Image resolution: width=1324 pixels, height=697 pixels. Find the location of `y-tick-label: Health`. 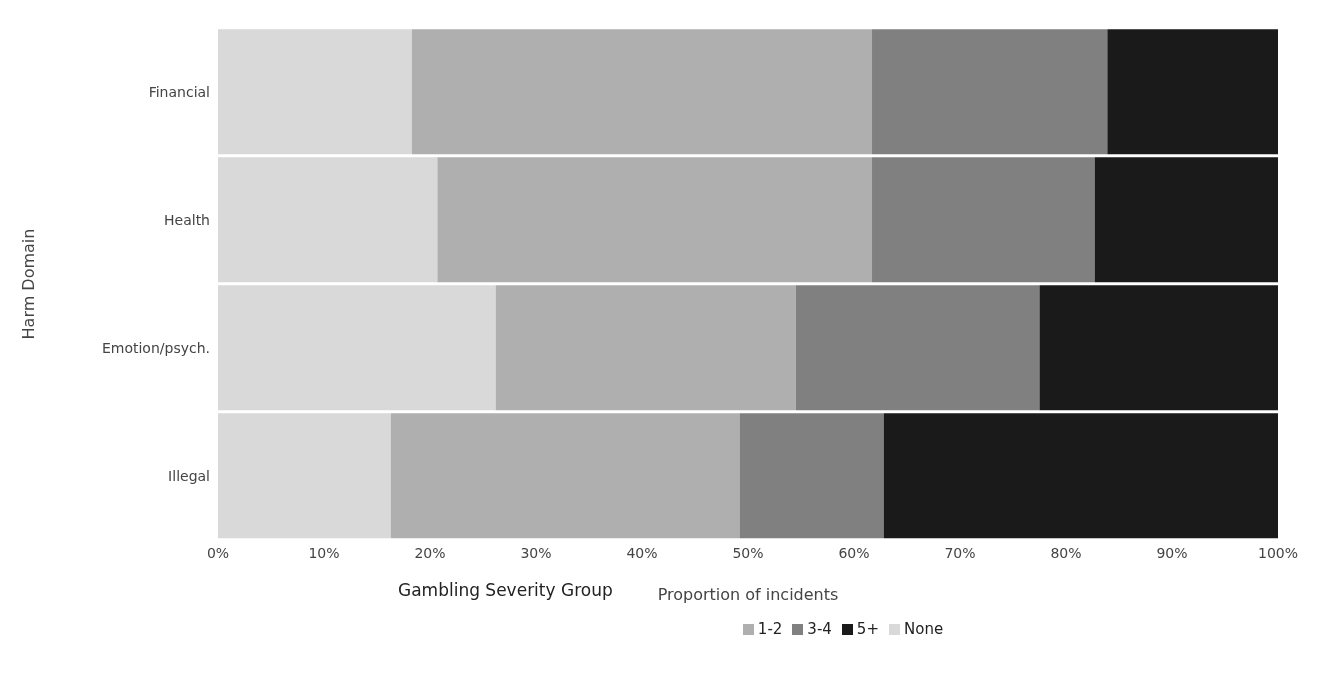

y-tick-label: Health is located at coordinates (187, 219).